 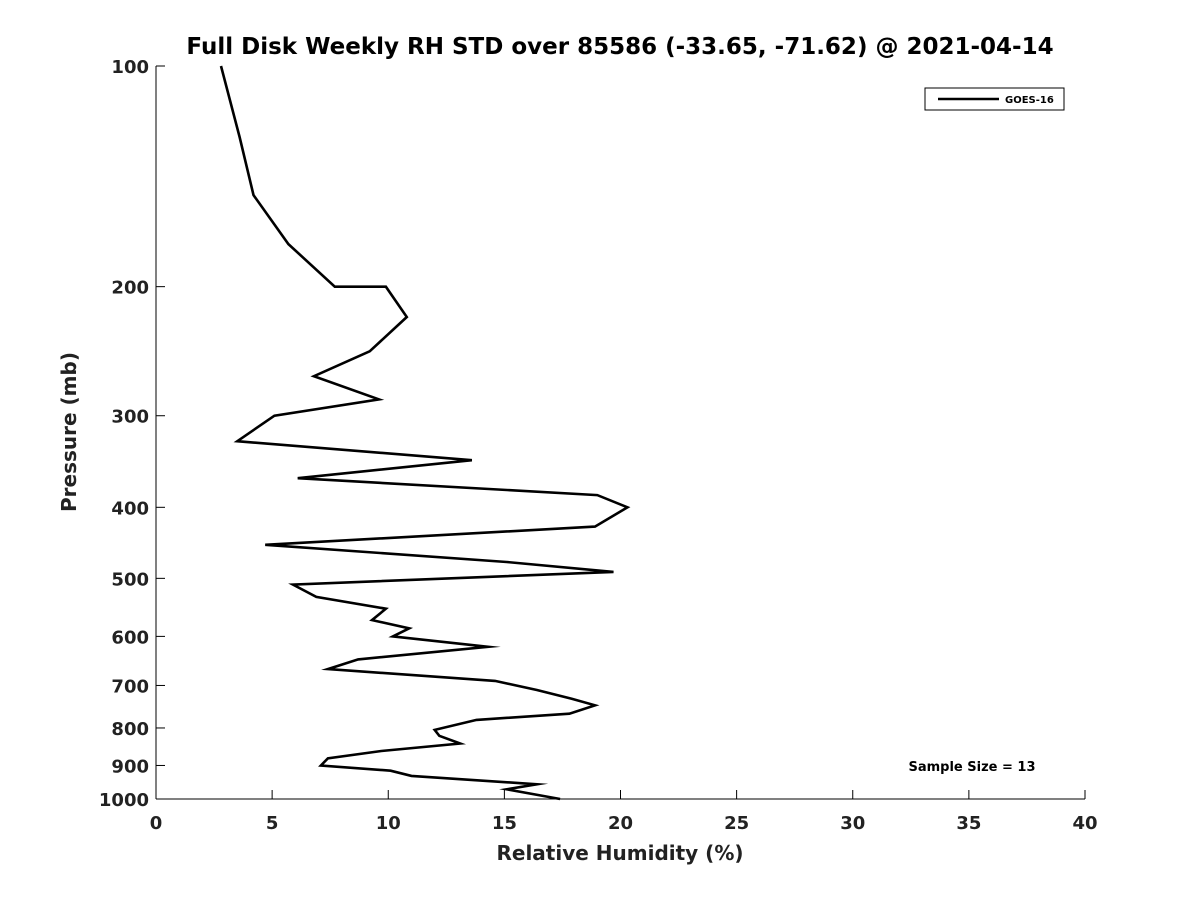 I want to click on y-tick-label: 700, so click(x=130, y=686).